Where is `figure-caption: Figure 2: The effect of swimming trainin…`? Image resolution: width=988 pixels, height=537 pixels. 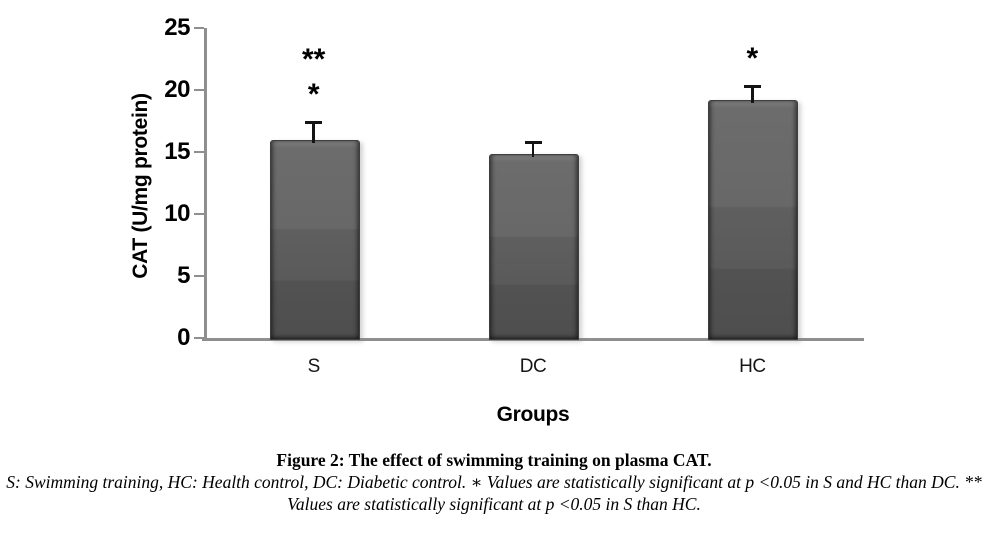
figure-caption: Figure 2: The effect of swimming trainin… is located at coordinates (494, 482).